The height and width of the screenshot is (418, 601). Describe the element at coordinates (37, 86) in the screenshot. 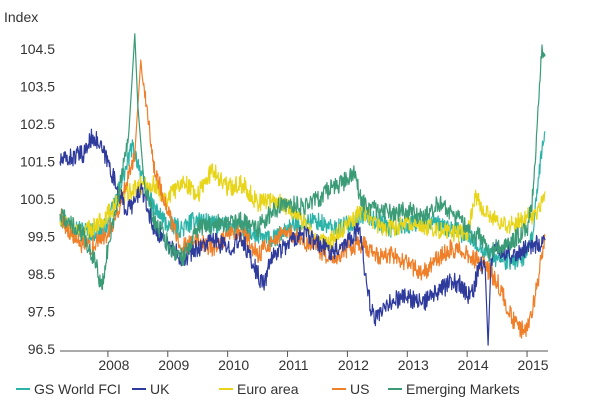

I see `y-tick-label: 103.5` at that location.